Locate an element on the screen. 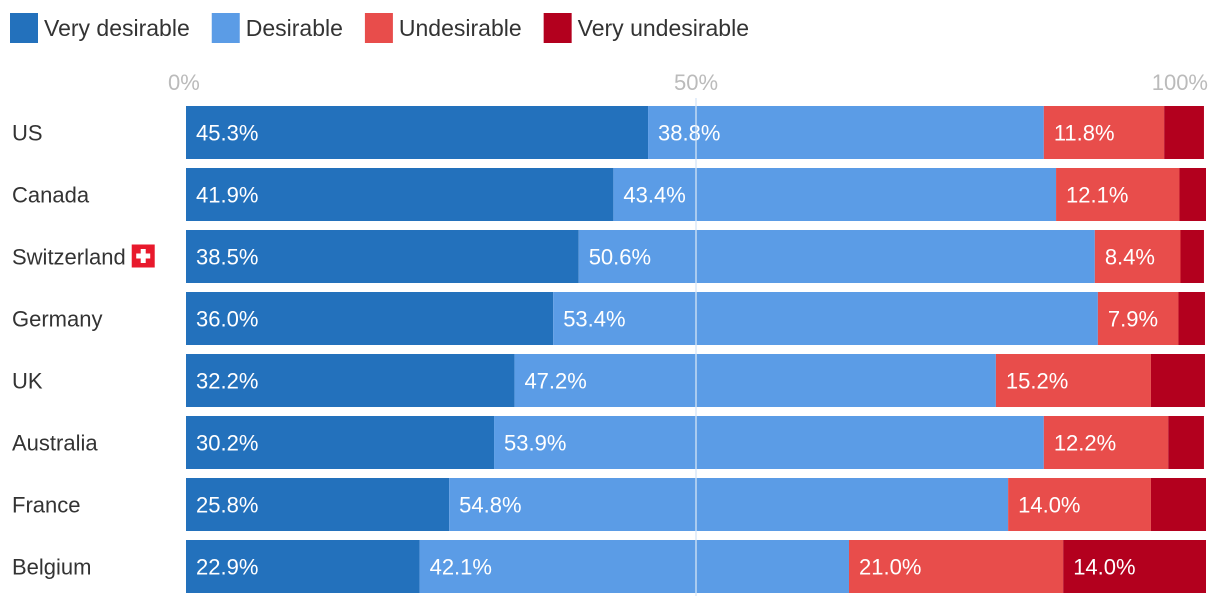  legend-swatch-undesirable is located at coordinates (378, 28).